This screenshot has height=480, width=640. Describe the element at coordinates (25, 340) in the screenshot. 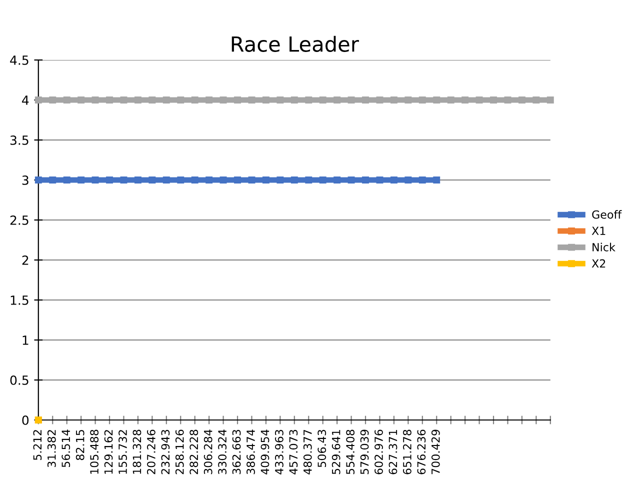

I see `y-tick-label: 1` at that location.